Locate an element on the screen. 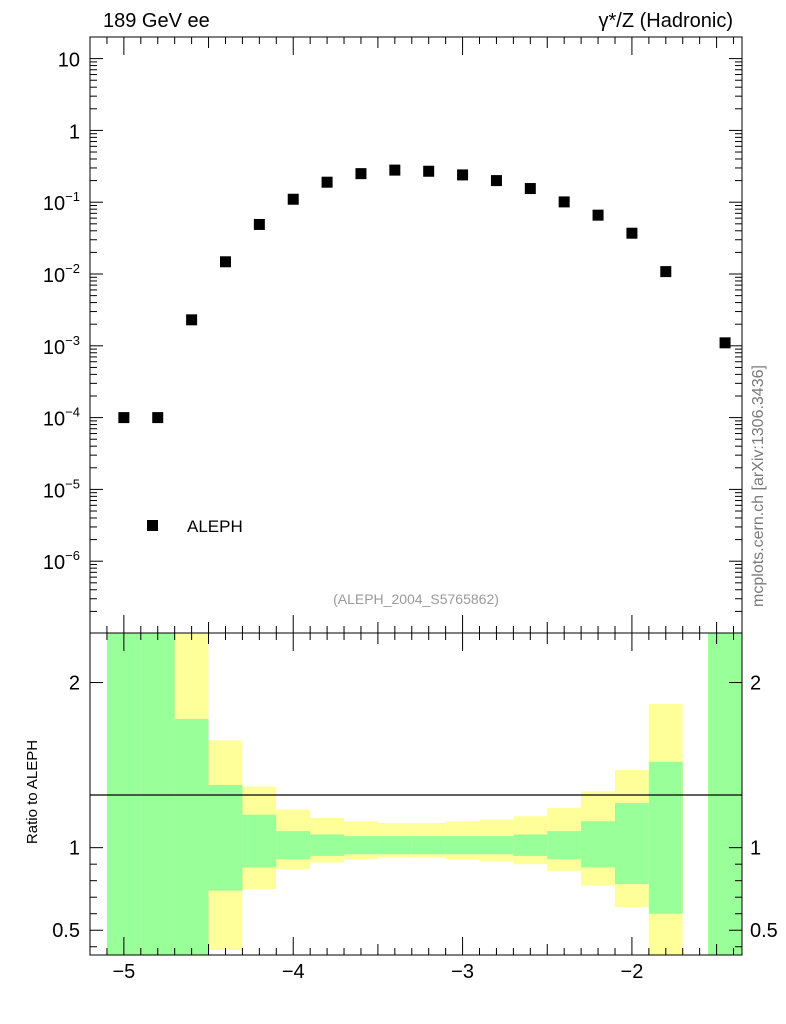 The width and height of the screenshot is (786, 1024). y-tick-label: 10⁻¹ is located at coordinates (61, 202).